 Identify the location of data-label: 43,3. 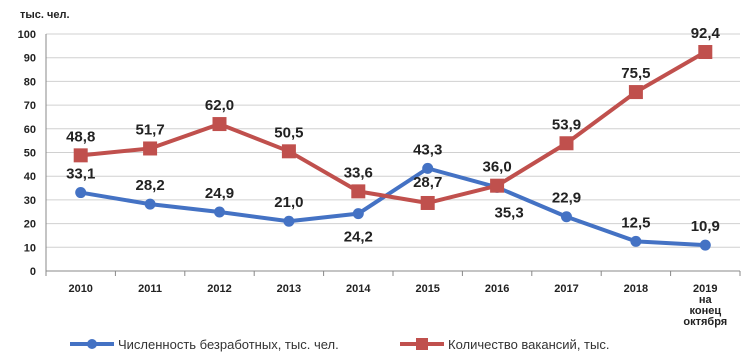
(427, 149).